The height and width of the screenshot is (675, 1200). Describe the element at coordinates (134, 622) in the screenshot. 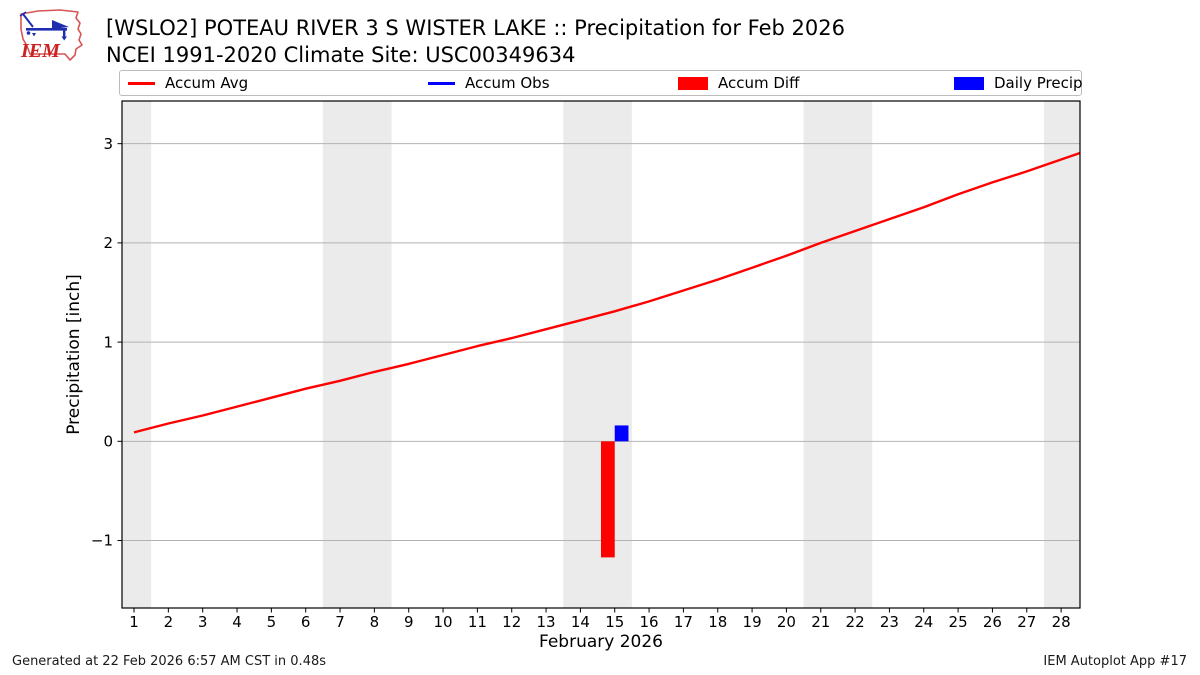

I see `x-tick-label: 1` at that location.